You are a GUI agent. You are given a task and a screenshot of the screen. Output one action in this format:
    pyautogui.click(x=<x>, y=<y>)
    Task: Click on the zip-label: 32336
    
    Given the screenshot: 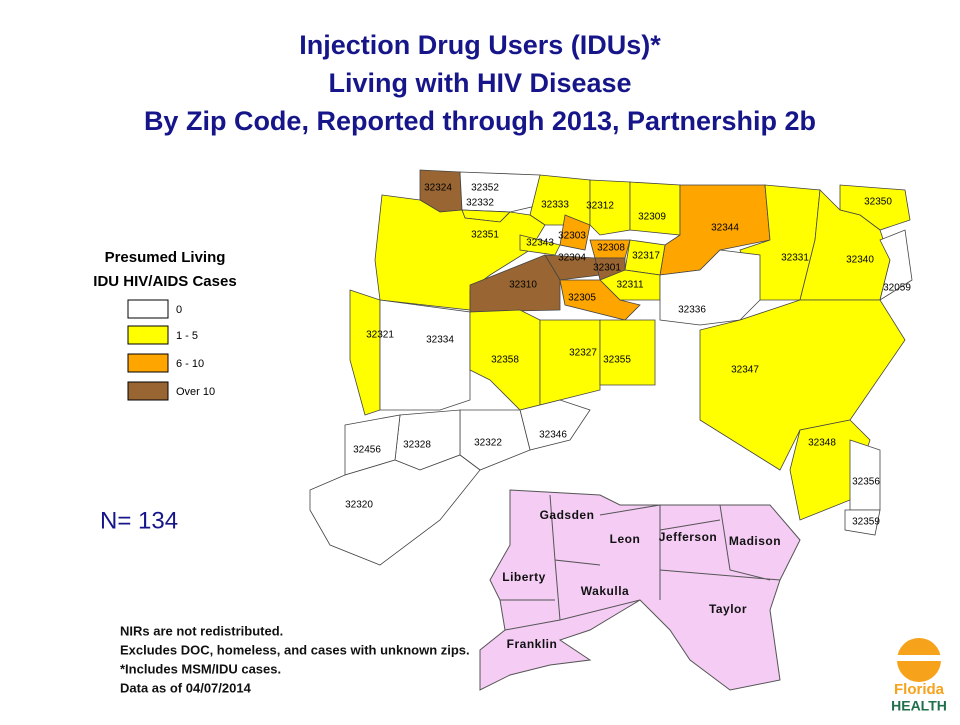 What is the action you would take?
    pyautogui.click(x=692, y=310)
    